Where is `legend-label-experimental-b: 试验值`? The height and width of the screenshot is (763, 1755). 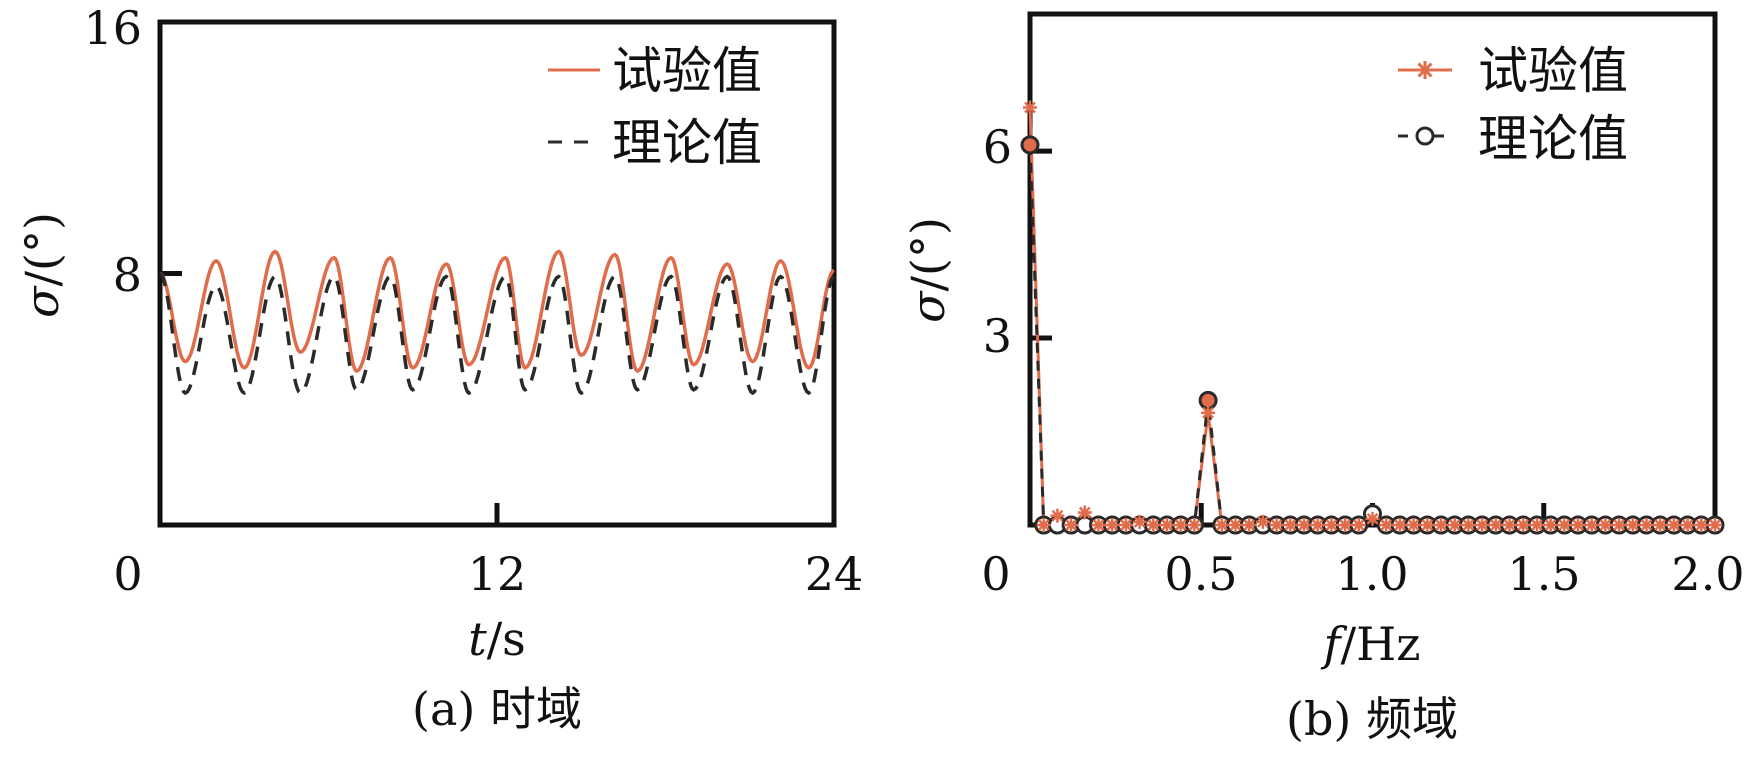 legend-label-experimental-b: 试验值 is located at coordinates (1553, 71).